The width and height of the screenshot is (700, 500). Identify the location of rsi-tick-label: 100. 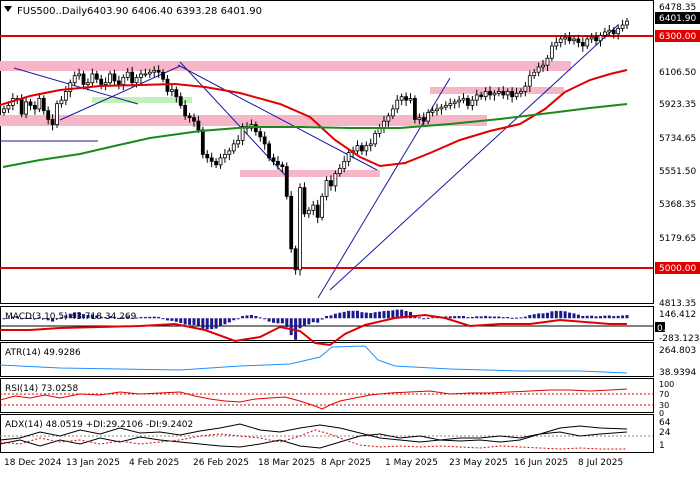
(666, 384).